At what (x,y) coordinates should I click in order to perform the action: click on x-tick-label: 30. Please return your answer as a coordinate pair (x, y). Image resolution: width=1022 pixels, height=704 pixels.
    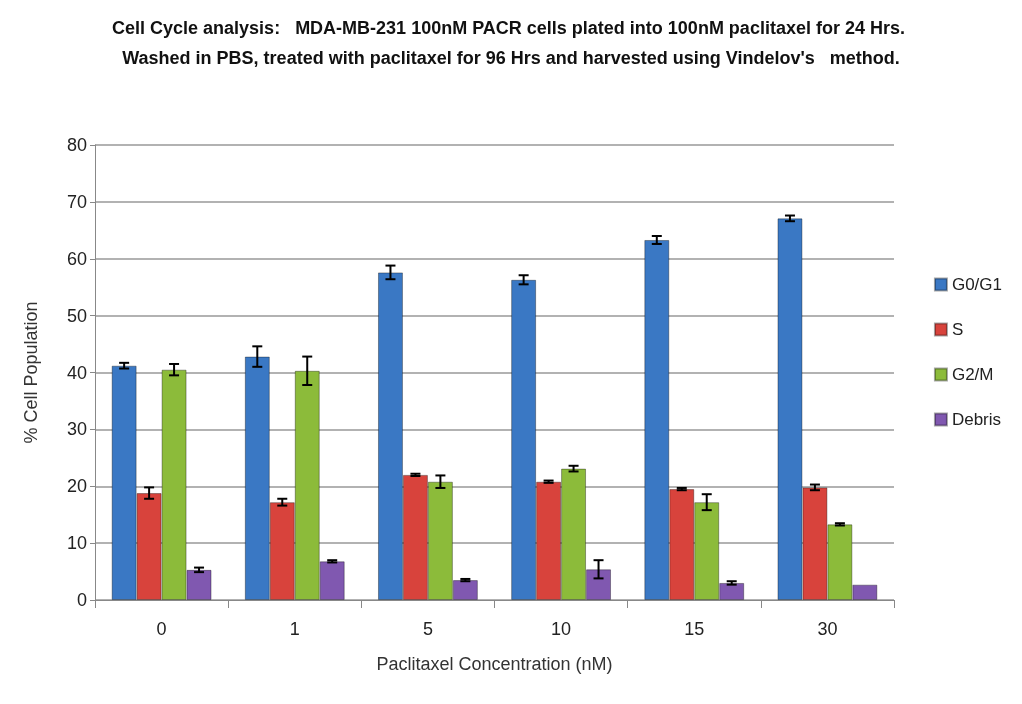
    Looking at the image, I should click on (827, 629).